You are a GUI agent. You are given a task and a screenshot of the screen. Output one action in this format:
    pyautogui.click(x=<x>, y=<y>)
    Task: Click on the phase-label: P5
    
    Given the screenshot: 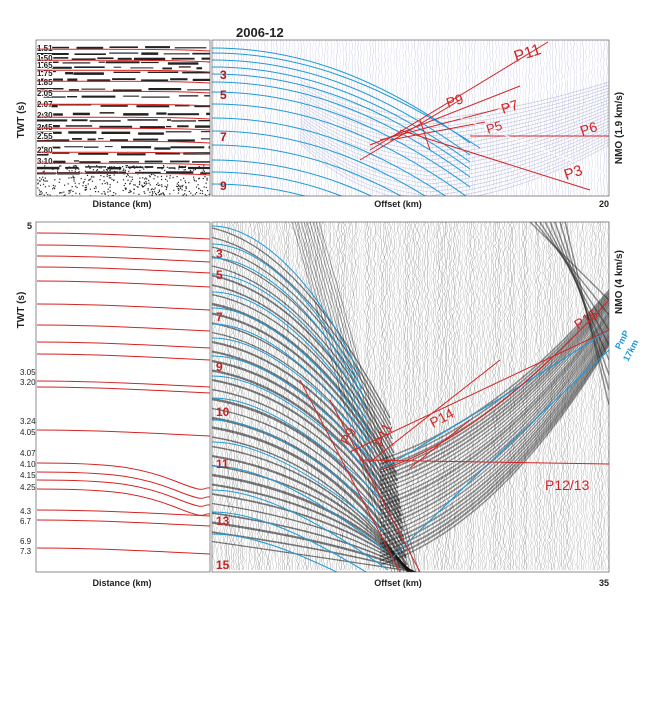 What is the action you would take?
    pyautogui.click(x=494, y=127)
    